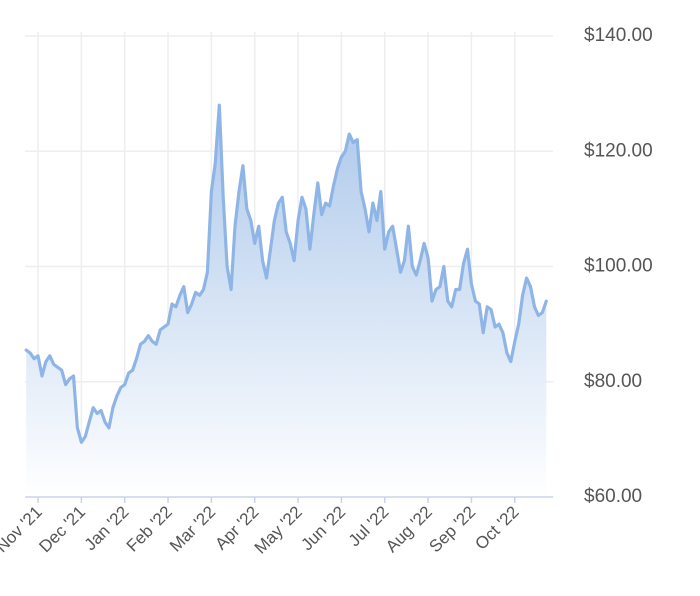  I want to click on x-tick-label: Nov '21, so click(23, 529).